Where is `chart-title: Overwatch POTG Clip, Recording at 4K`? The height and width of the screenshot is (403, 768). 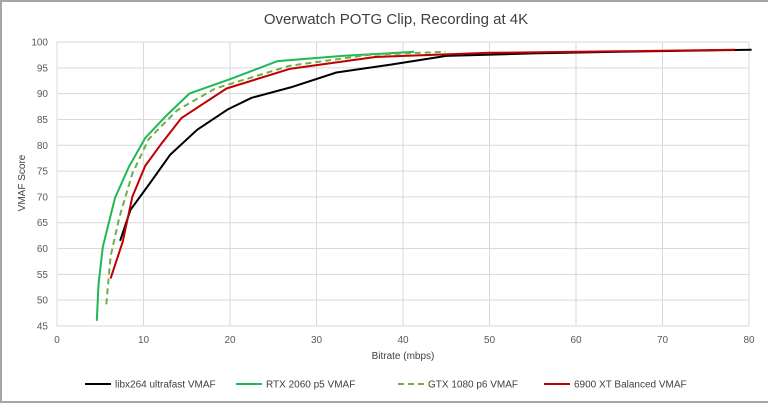 chart-title: Overwatch POTG Clip, Recording at 4K is located at coordinates (396, 19).